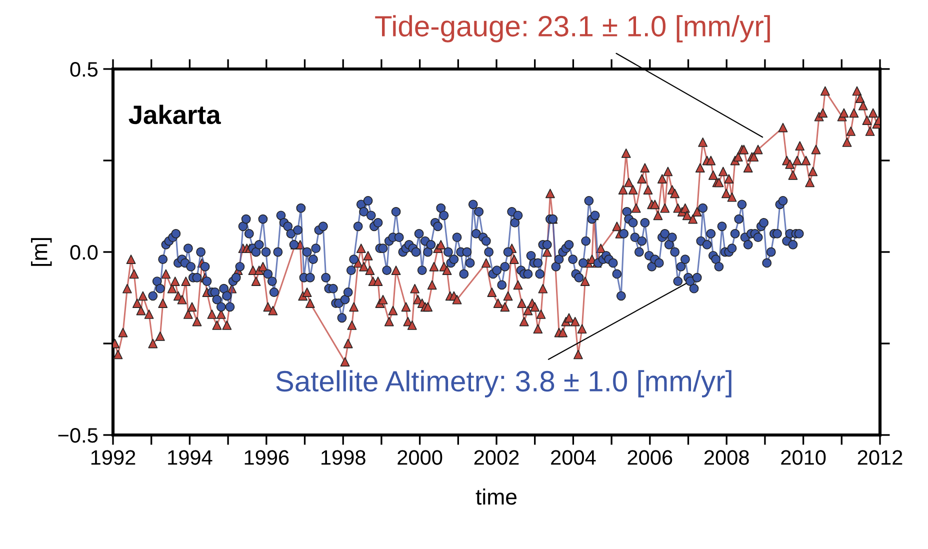 The image size is (928, 549). I want to click on x-tick-label: 2002, so click(496, 457).